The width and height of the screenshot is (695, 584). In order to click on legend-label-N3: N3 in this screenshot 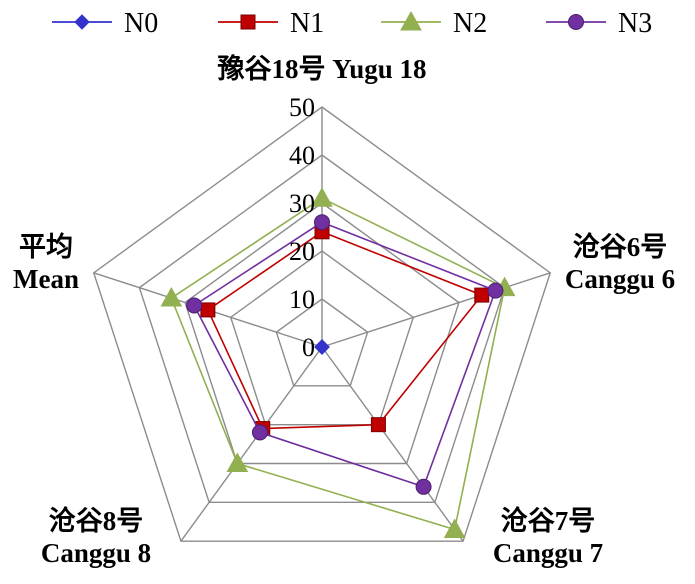, I will do `click(635, 23)`.